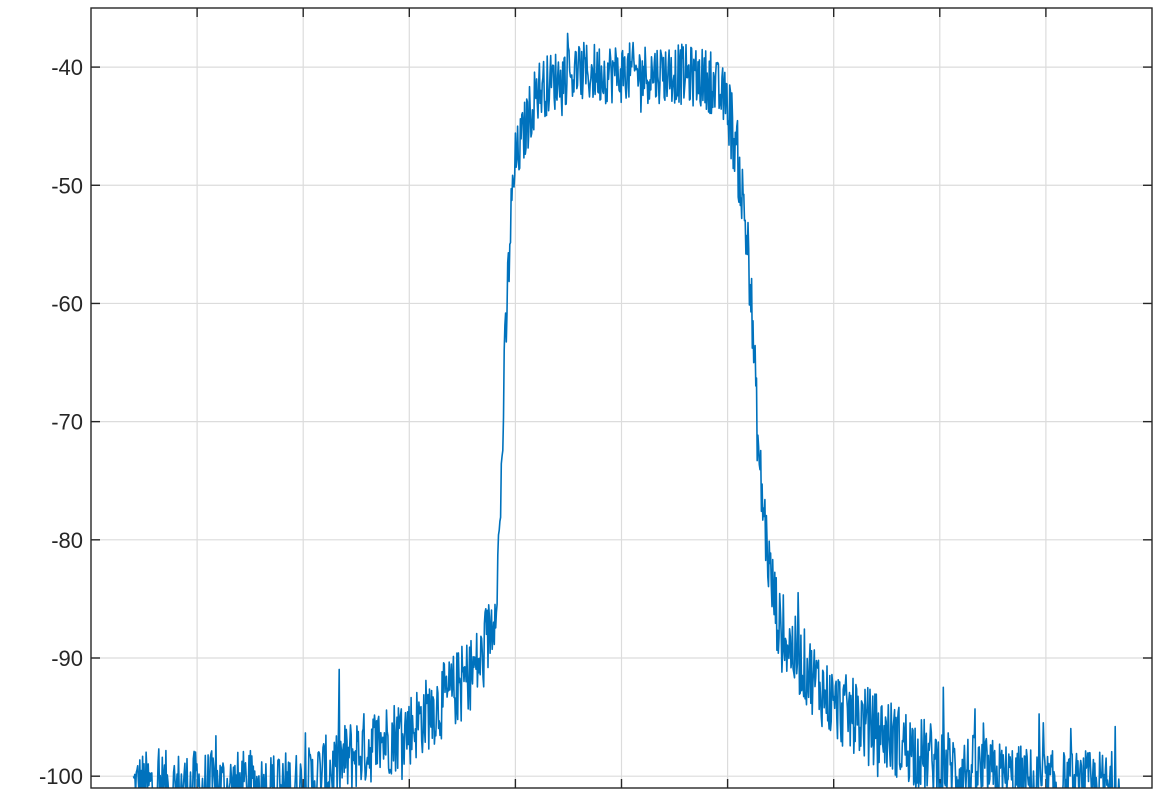  I want to click on y-tick-label-6: -40, so click(67, 67).